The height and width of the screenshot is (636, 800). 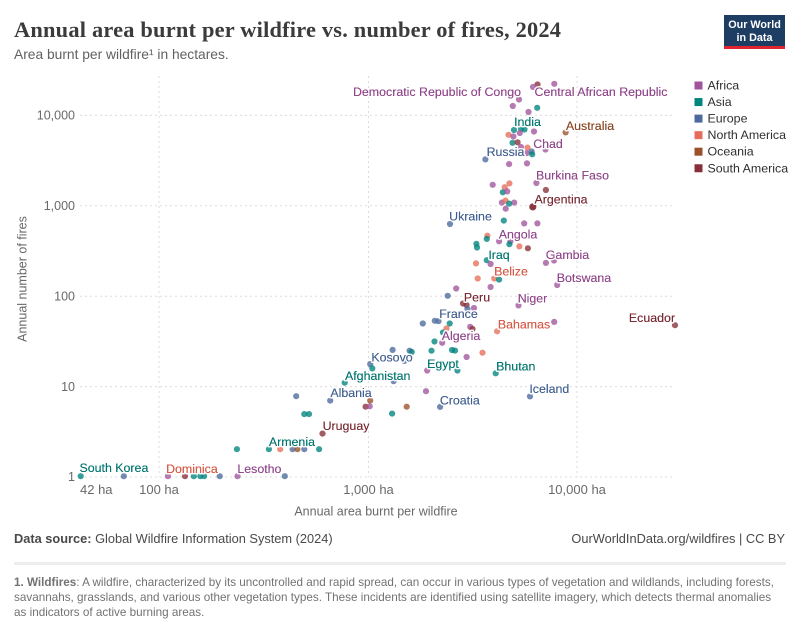 What do you see at coordinates (524, 324) in the screenshot?
I see `svg-text: Bahamas` at bounding box center [524, 324].